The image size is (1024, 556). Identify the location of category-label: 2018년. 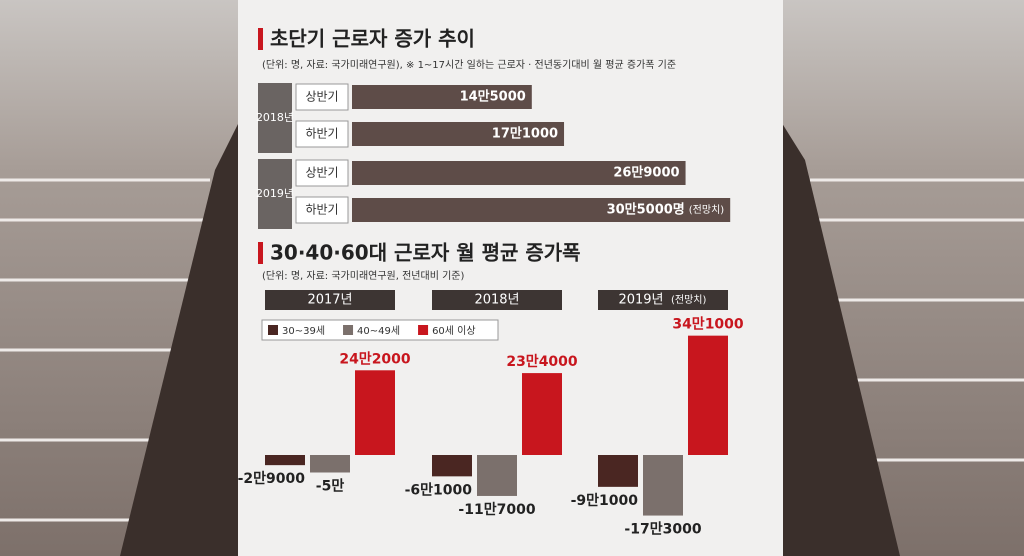
(496, 300).